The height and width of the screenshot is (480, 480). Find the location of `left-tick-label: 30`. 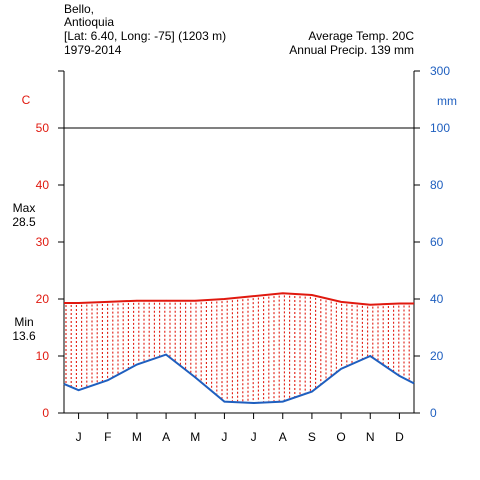

left-tick-label: 30 is located at coordinates (43, 242).